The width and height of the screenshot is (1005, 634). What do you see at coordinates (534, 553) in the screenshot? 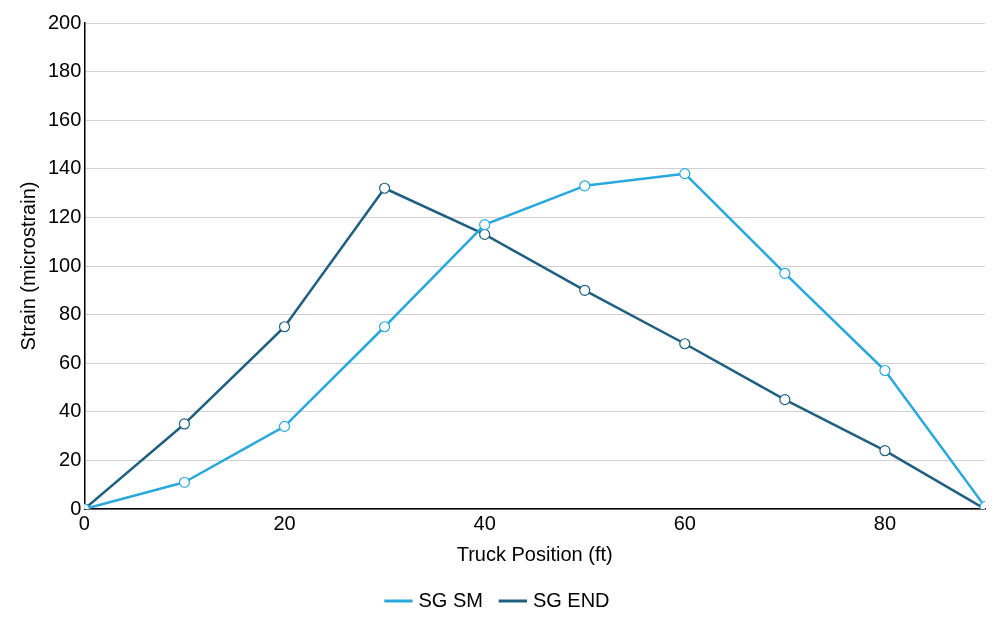
I see `x-axis-title: Truck Position (ft)` at bounding box center [534, 553].